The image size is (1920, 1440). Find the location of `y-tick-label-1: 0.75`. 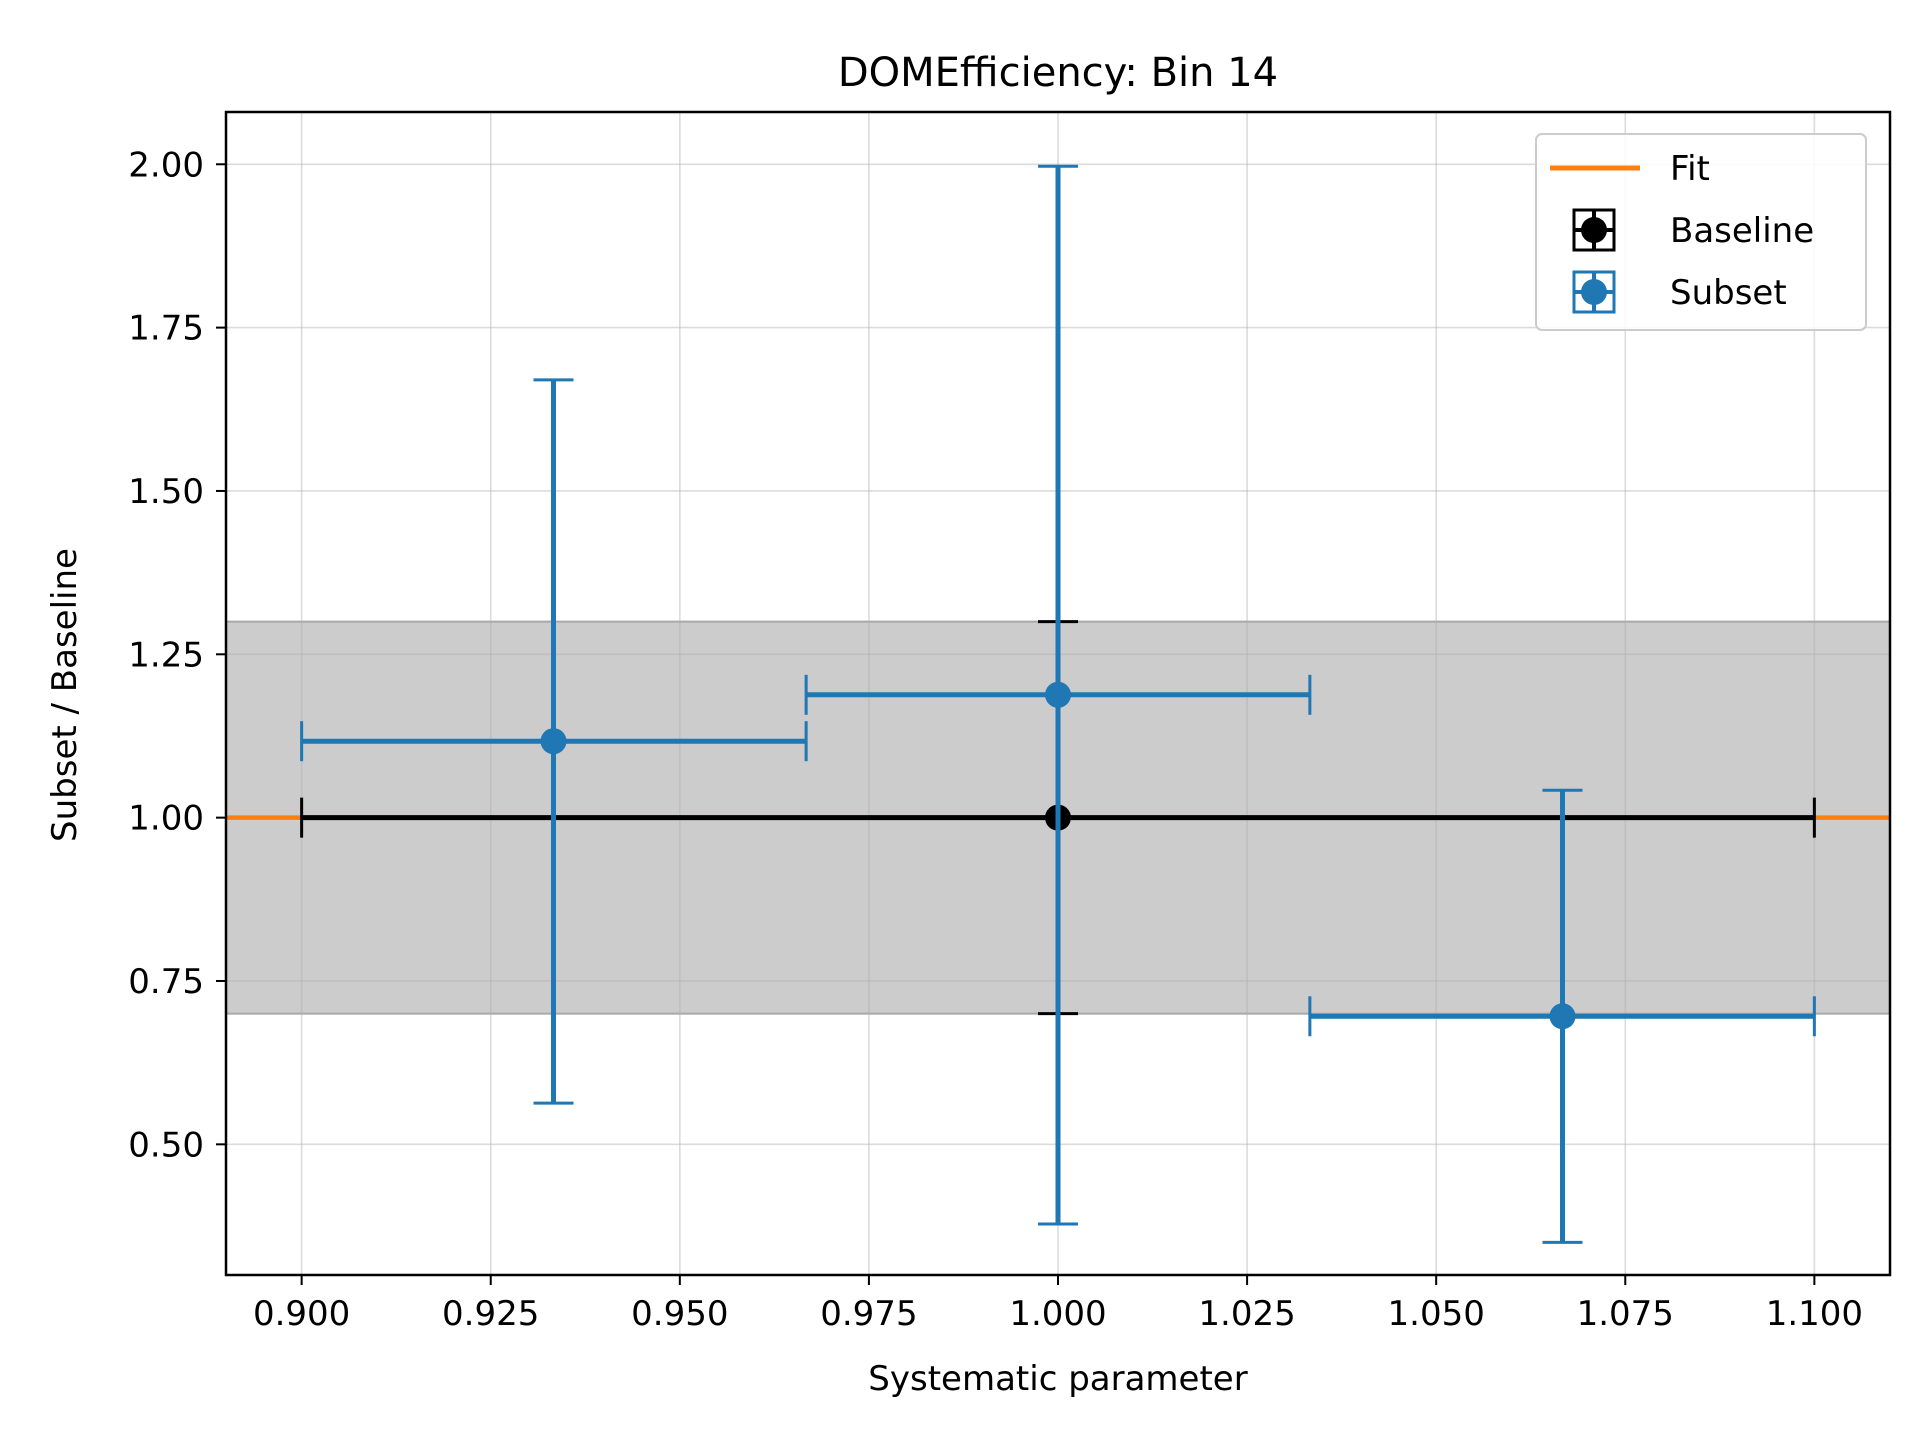

y-tick-label-1: 0.75 is located at coordinates (166, 982).